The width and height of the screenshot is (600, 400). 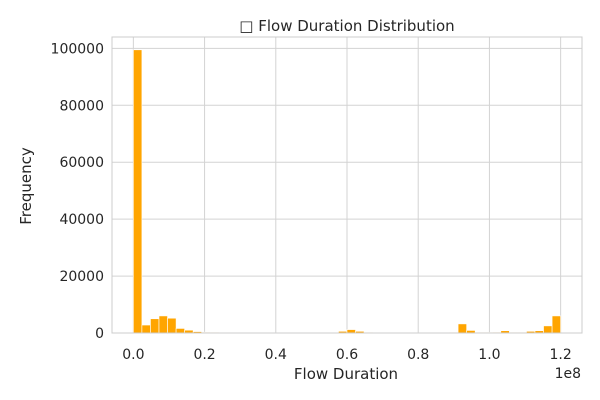 I want to click on y-tick-labels: 0 20000 40000 60000 80000 100000, so click(x=77, y=191).